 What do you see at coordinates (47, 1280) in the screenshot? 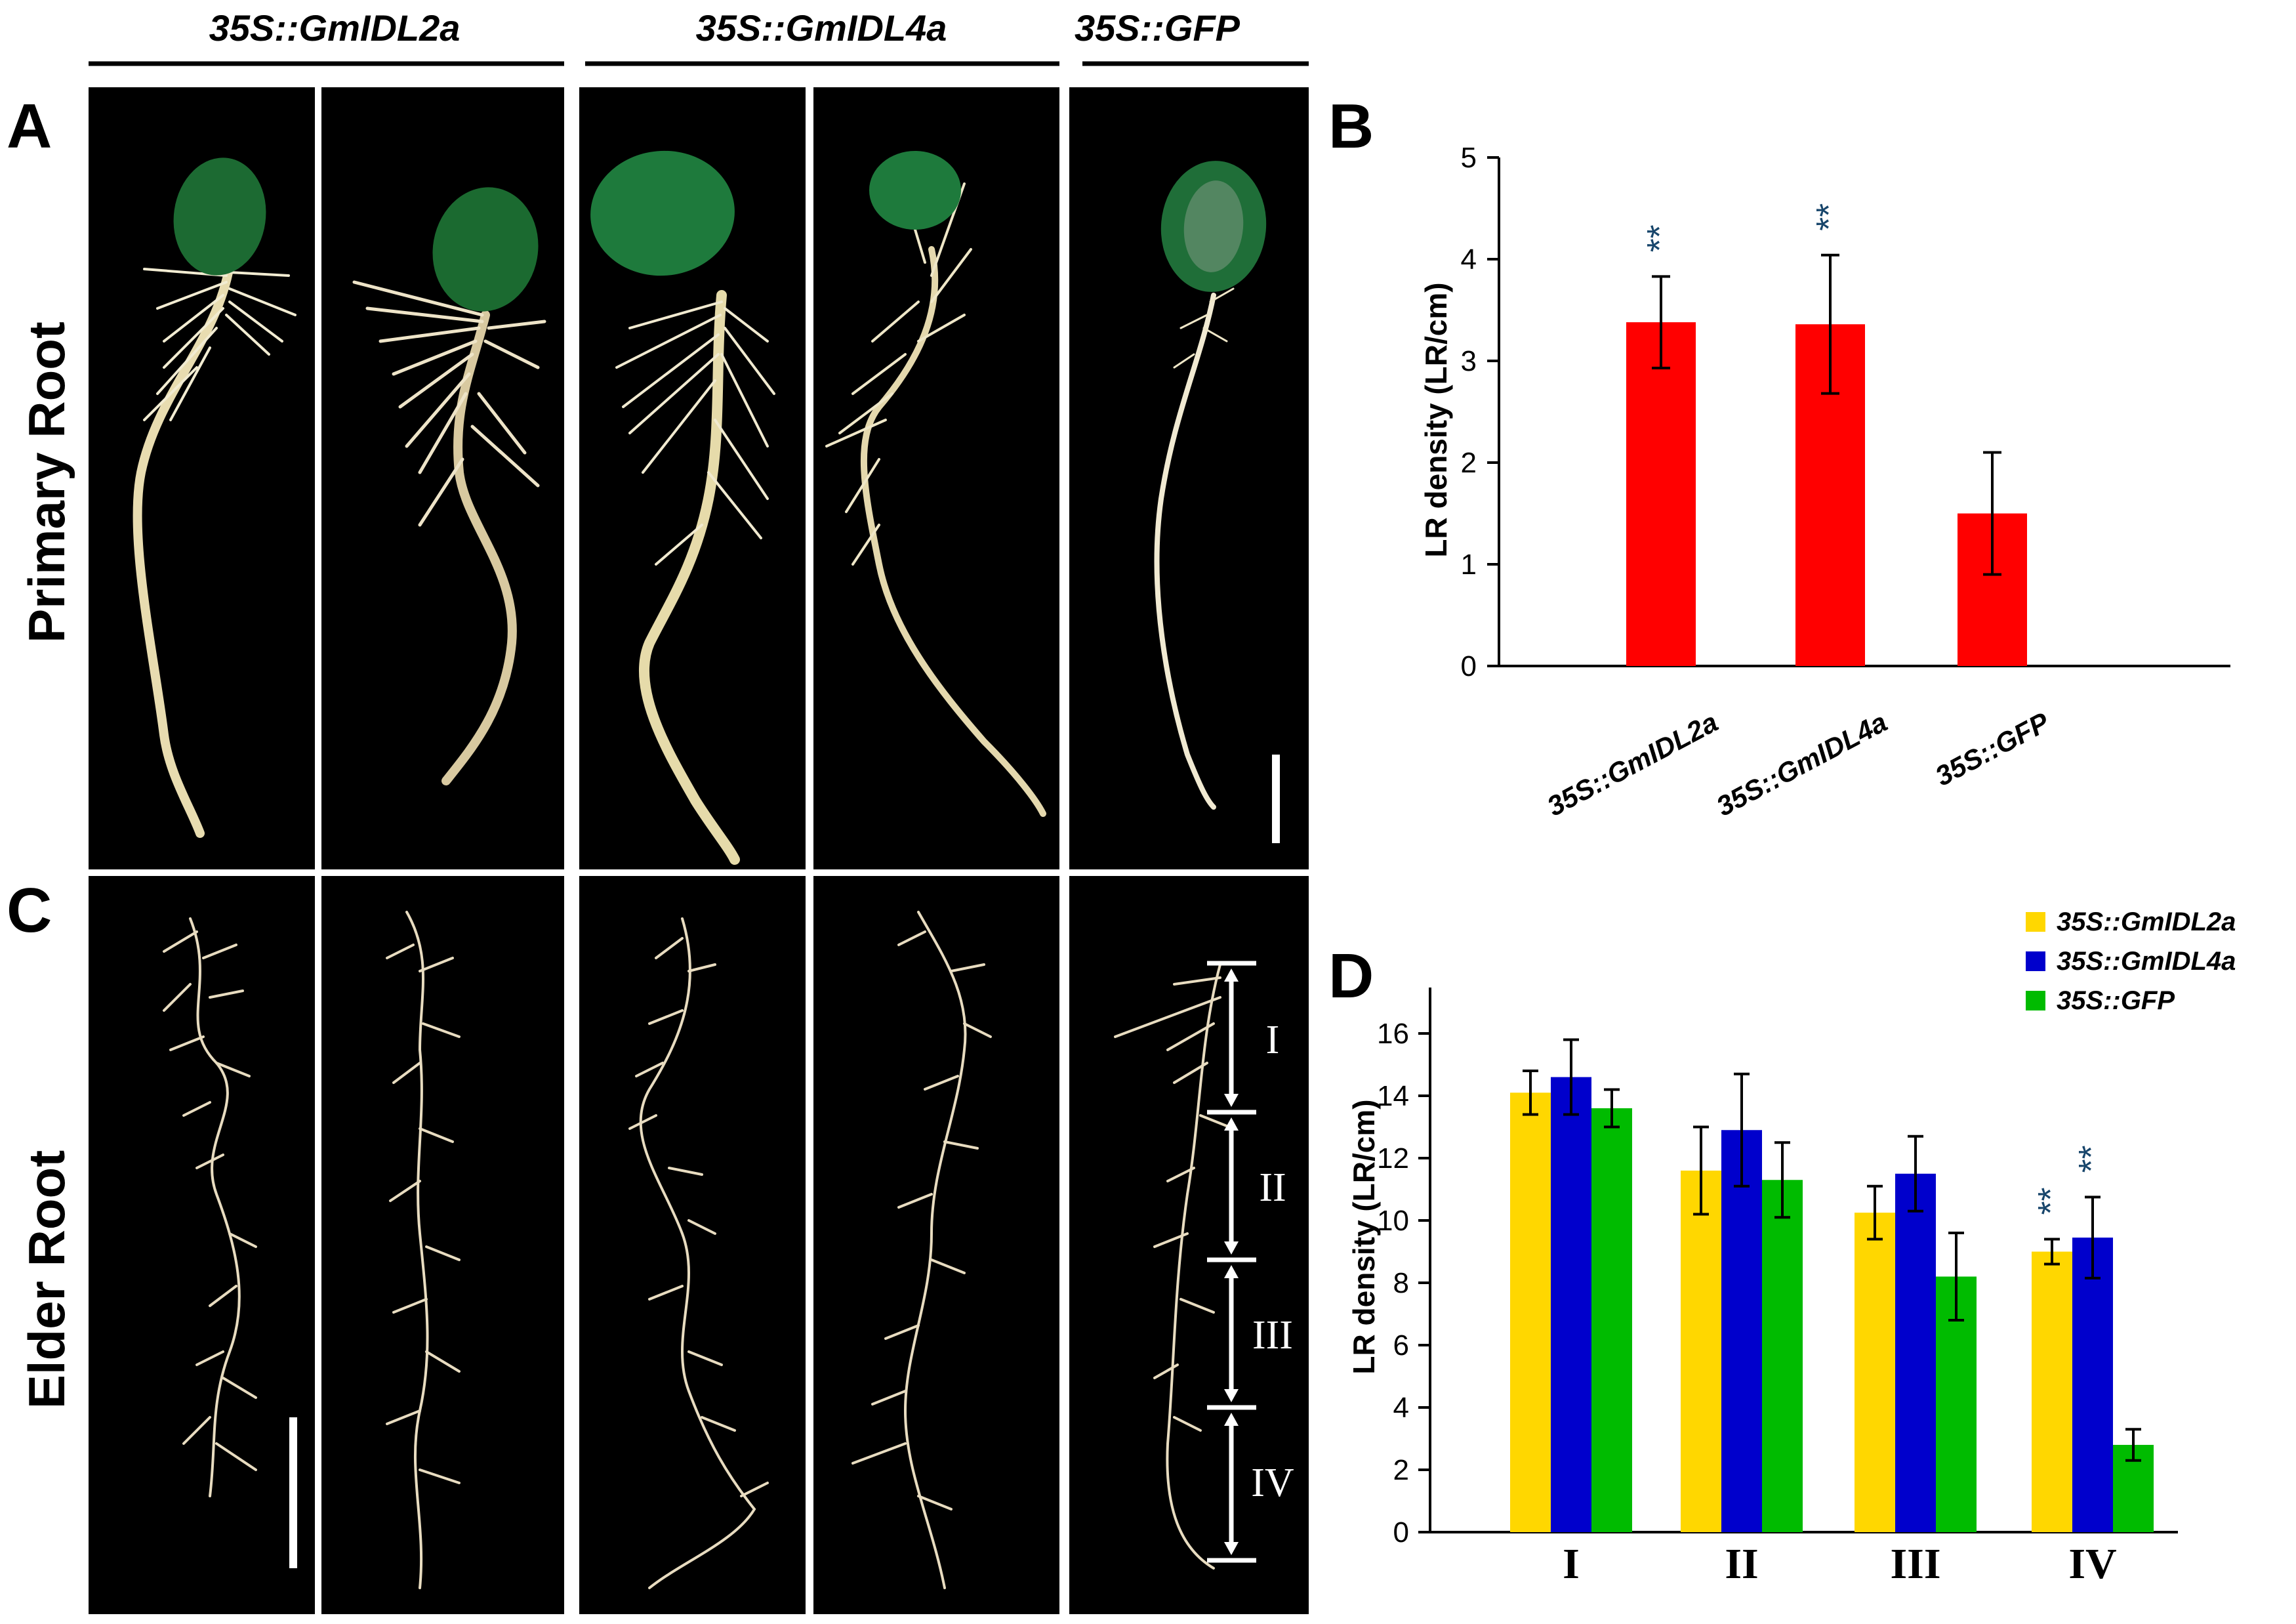
I see `row-label-elder-root: Elder Root` at bounding box center [47, 1280].